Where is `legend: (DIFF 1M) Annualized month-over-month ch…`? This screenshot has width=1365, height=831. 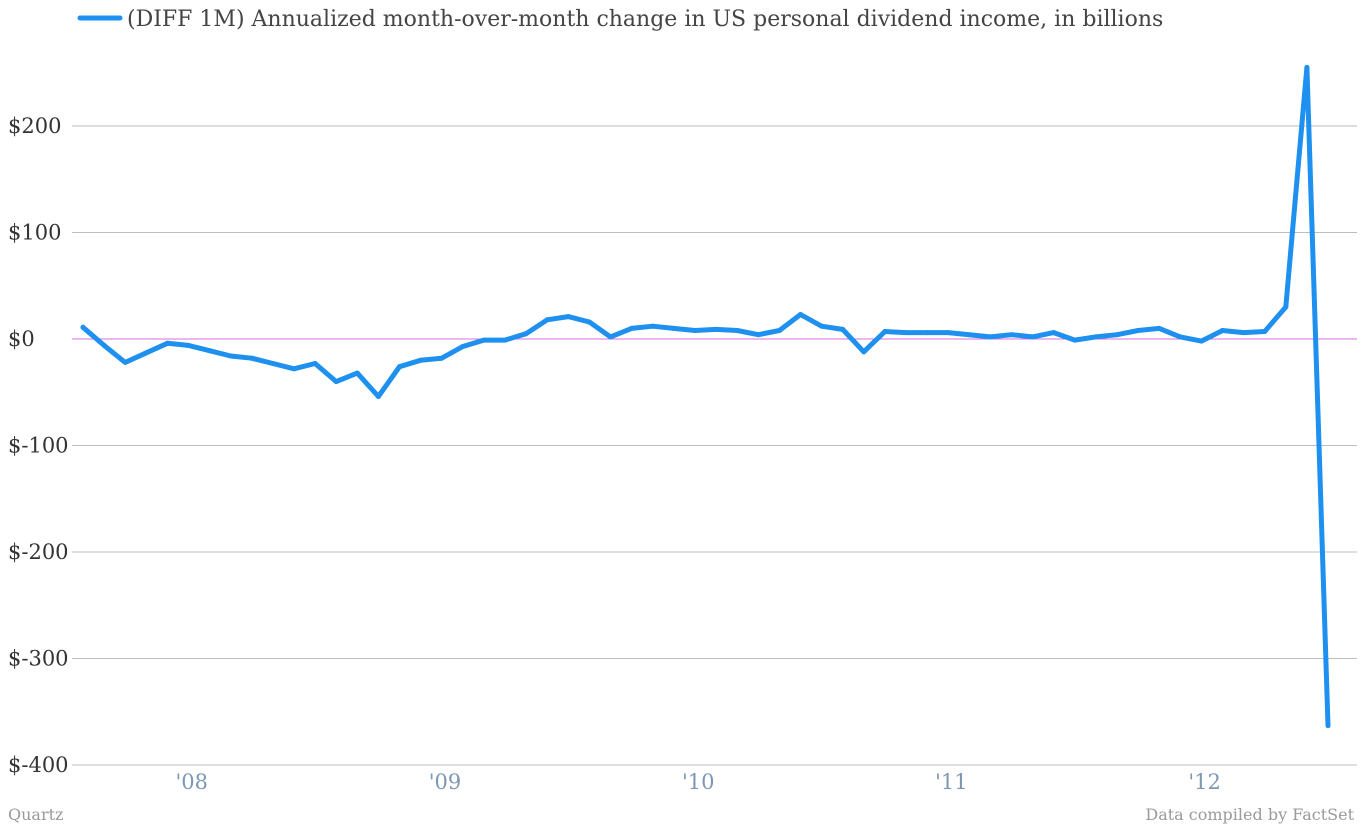
legend: (DIFF 1M) Annualized month-over-month ch… is located at coordinates (620, 19).